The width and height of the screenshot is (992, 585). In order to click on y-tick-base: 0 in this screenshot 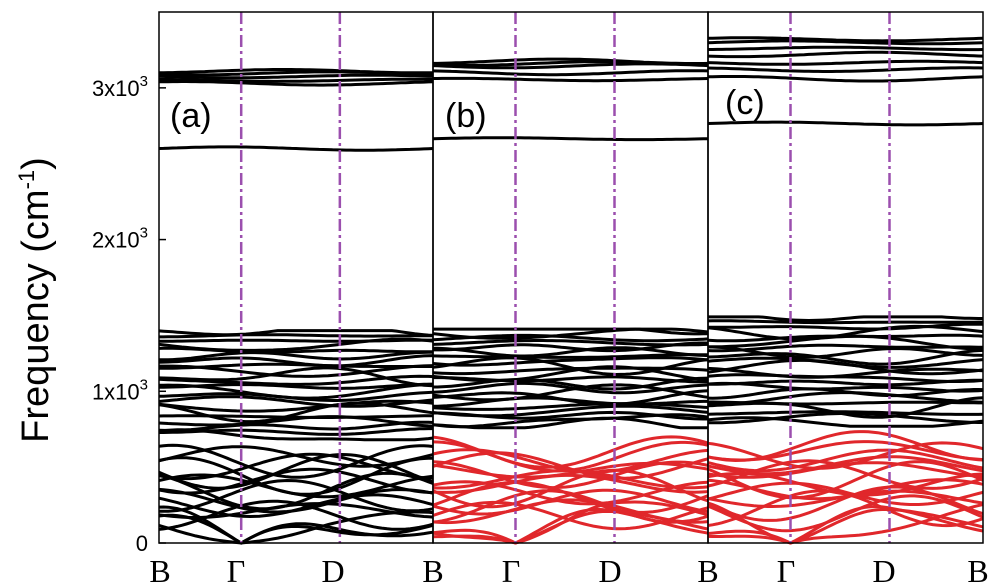, I will do `click(142, 543)`.